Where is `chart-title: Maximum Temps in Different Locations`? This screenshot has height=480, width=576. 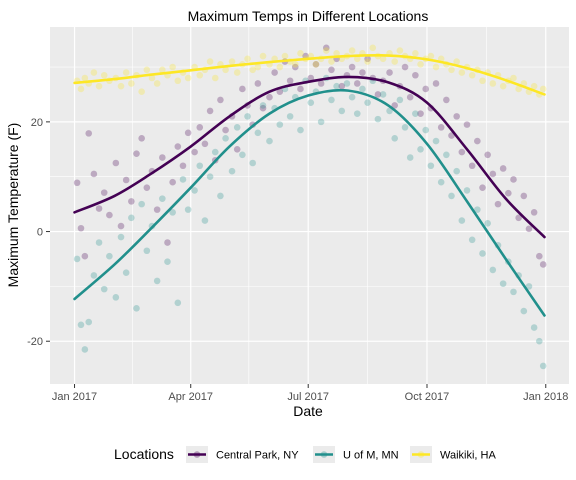 chart-title: Maximum Temps in Different Locations is located at coordinates (308, 16).